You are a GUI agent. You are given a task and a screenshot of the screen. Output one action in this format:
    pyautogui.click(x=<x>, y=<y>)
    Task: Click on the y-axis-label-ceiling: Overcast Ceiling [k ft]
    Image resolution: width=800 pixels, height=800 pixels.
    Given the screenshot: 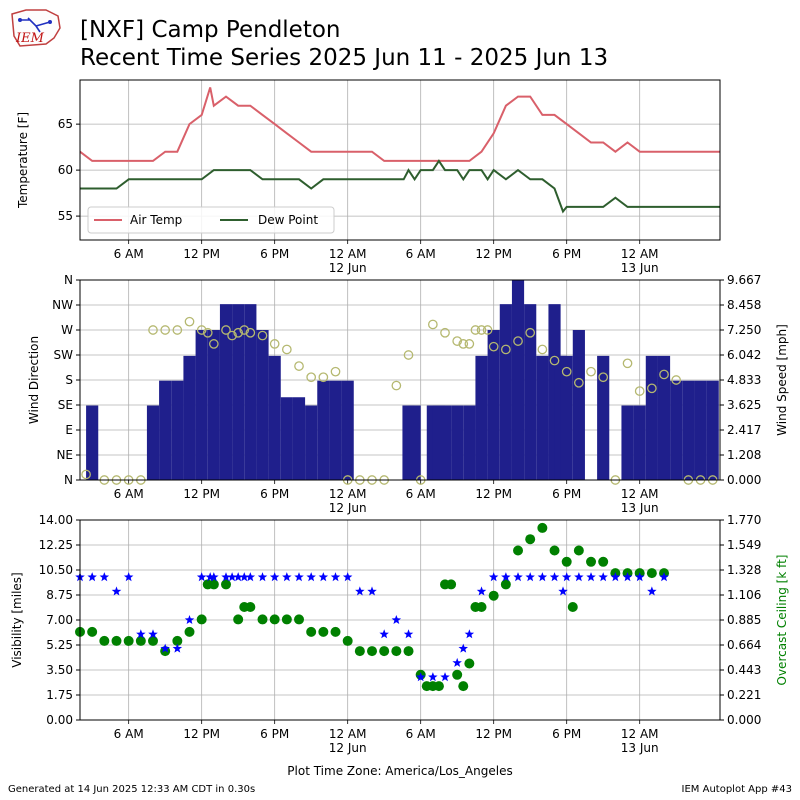 What is the action you would take?
    pyautogui.click(x=782, y=620)
    